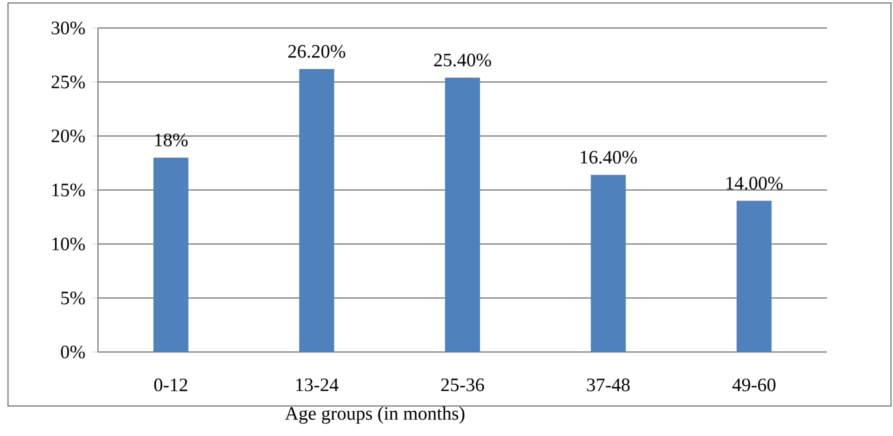  Describe the element at coordinates (317, 385) in the screenshot. I see `x-tick-label: 13-24` at that location.